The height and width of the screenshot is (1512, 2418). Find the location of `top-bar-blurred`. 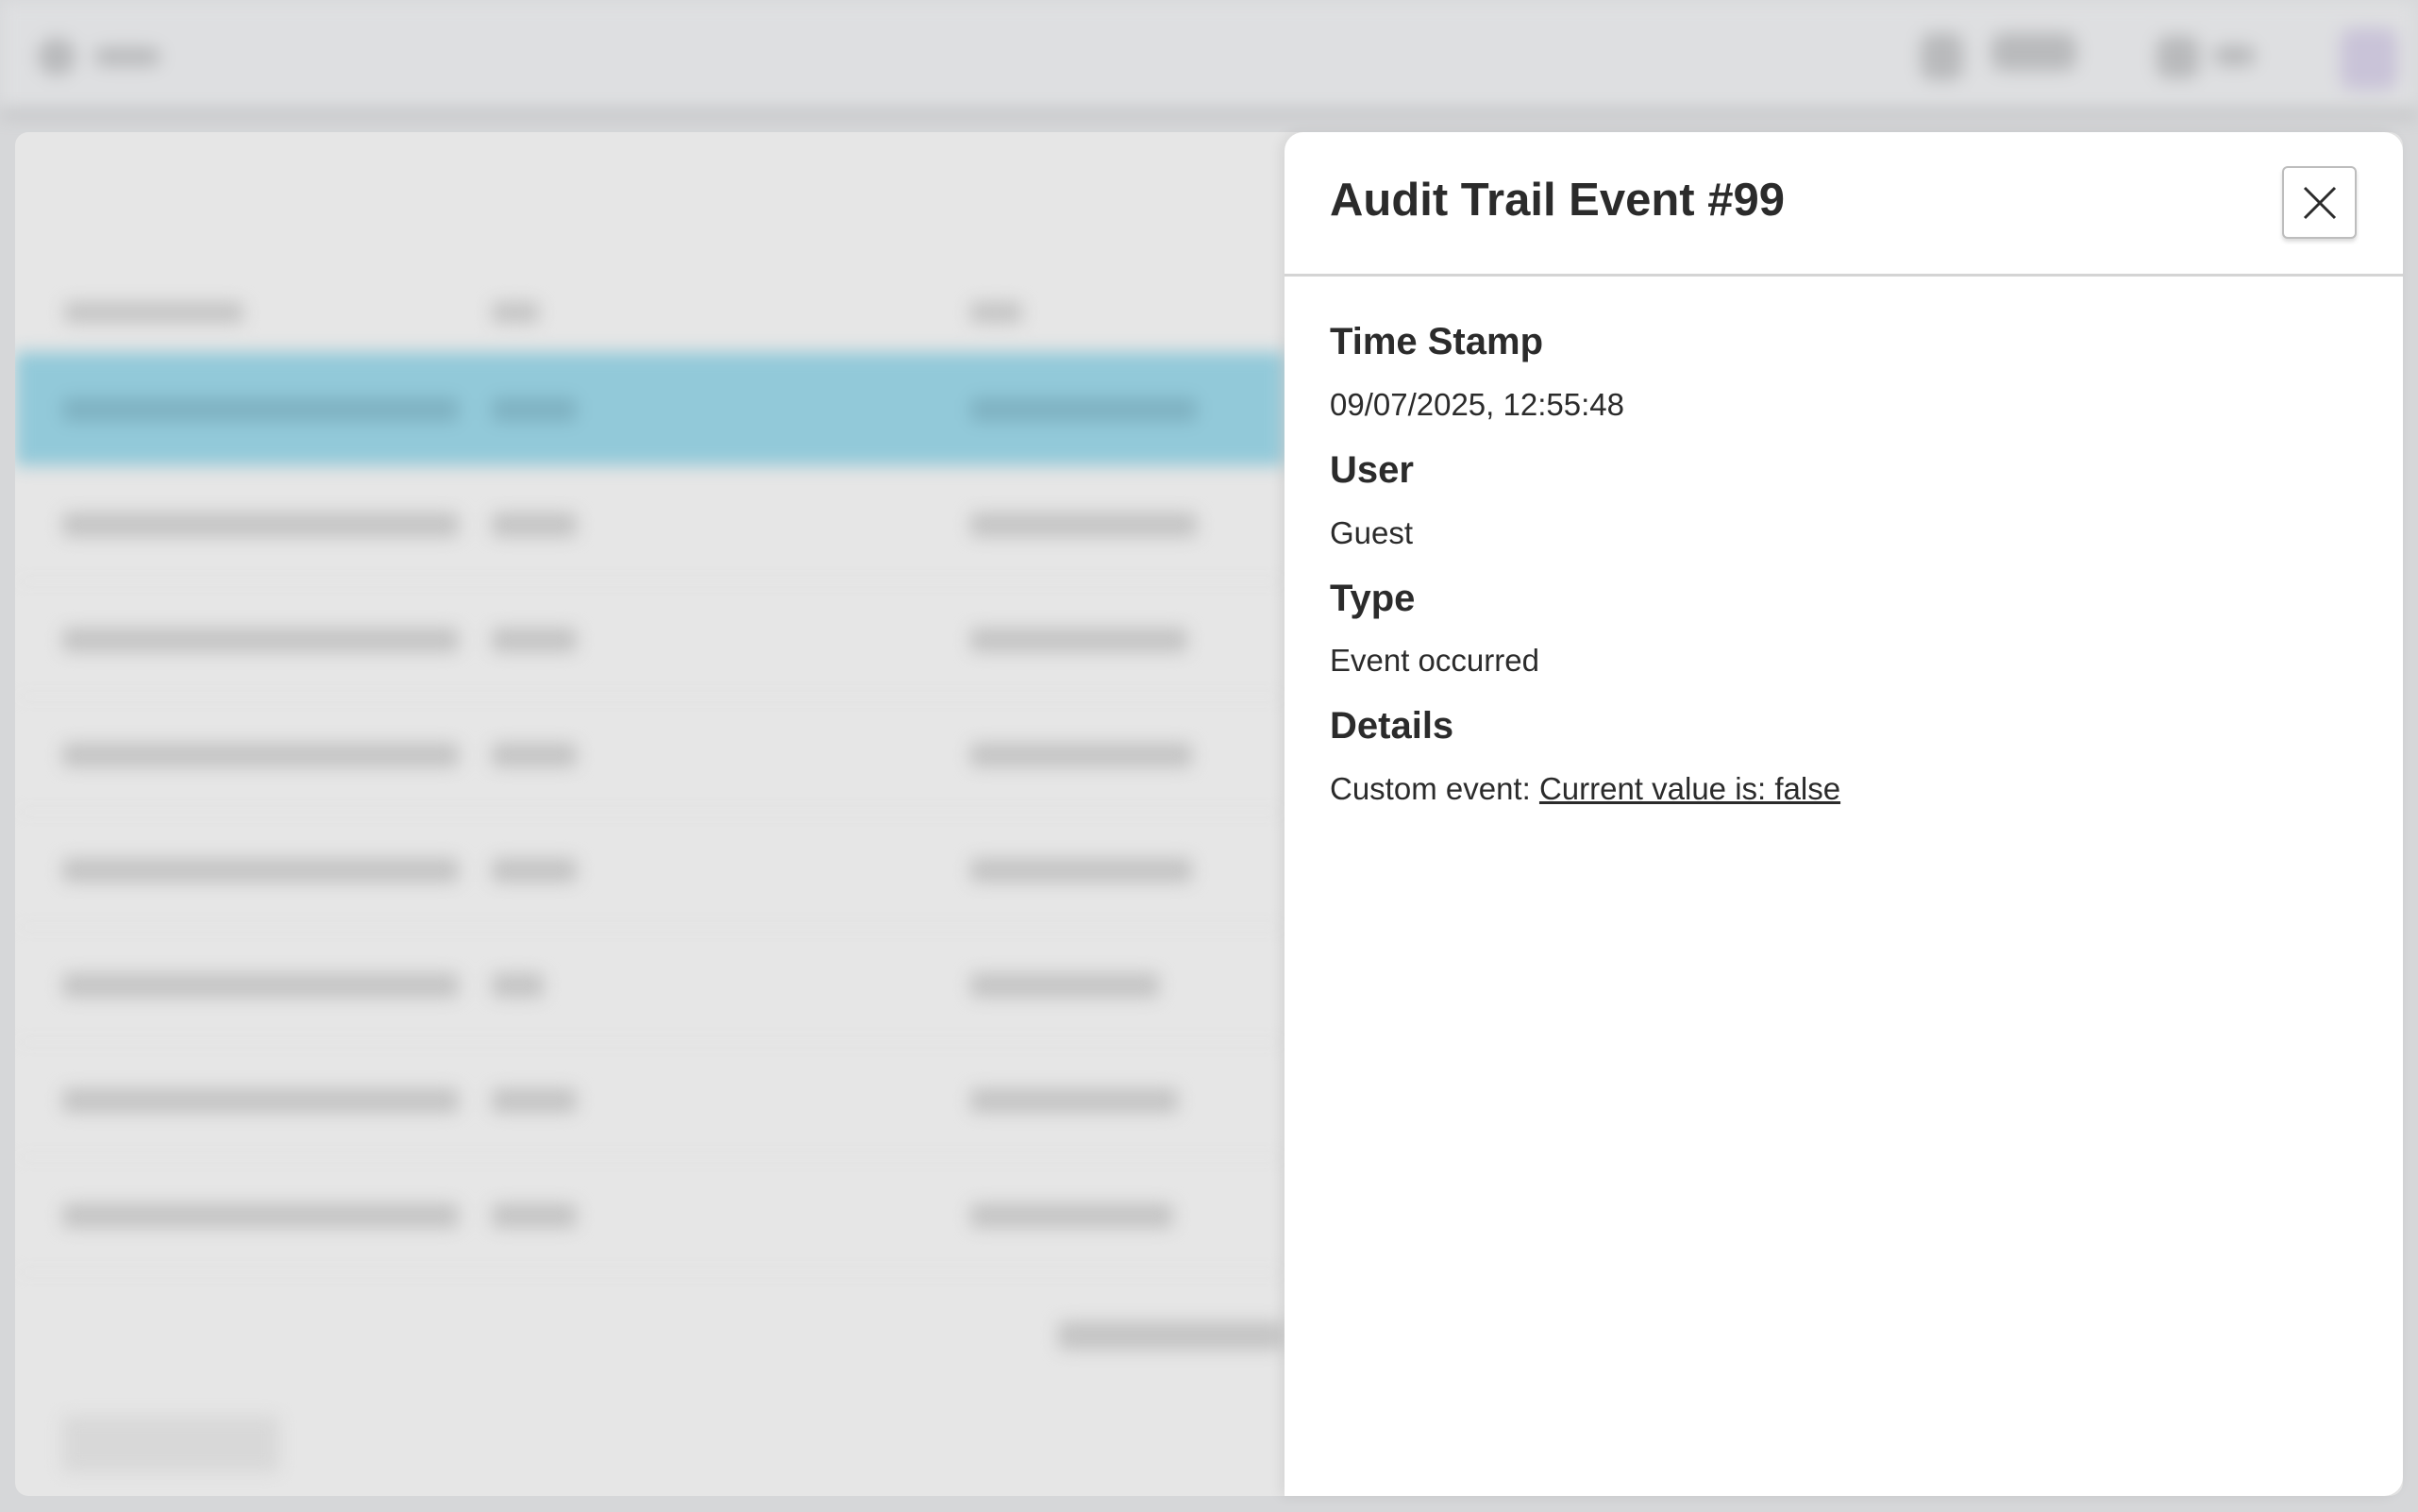

top-bar-blurred is located at coordinates (1209, 57).